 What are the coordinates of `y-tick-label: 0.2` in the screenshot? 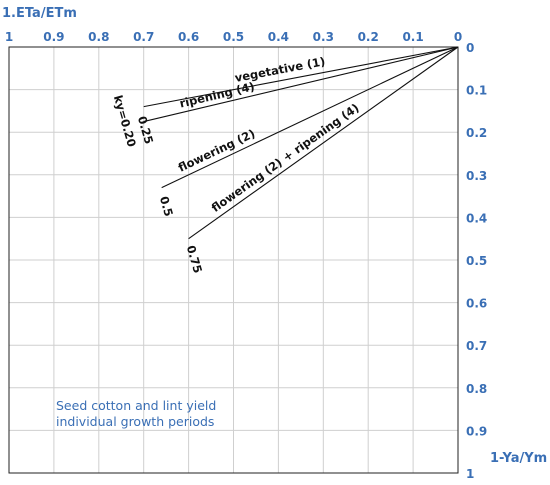 It's located at (476, 133).